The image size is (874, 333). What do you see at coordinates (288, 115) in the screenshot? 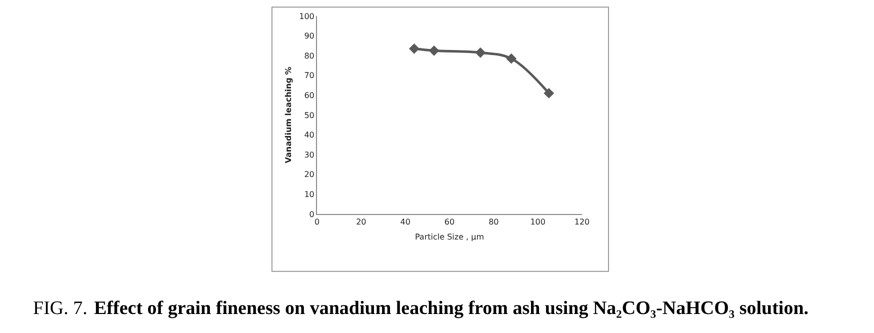
I see `y-axis-title: Vanadium leaching %` at bounding box center [288, 115].